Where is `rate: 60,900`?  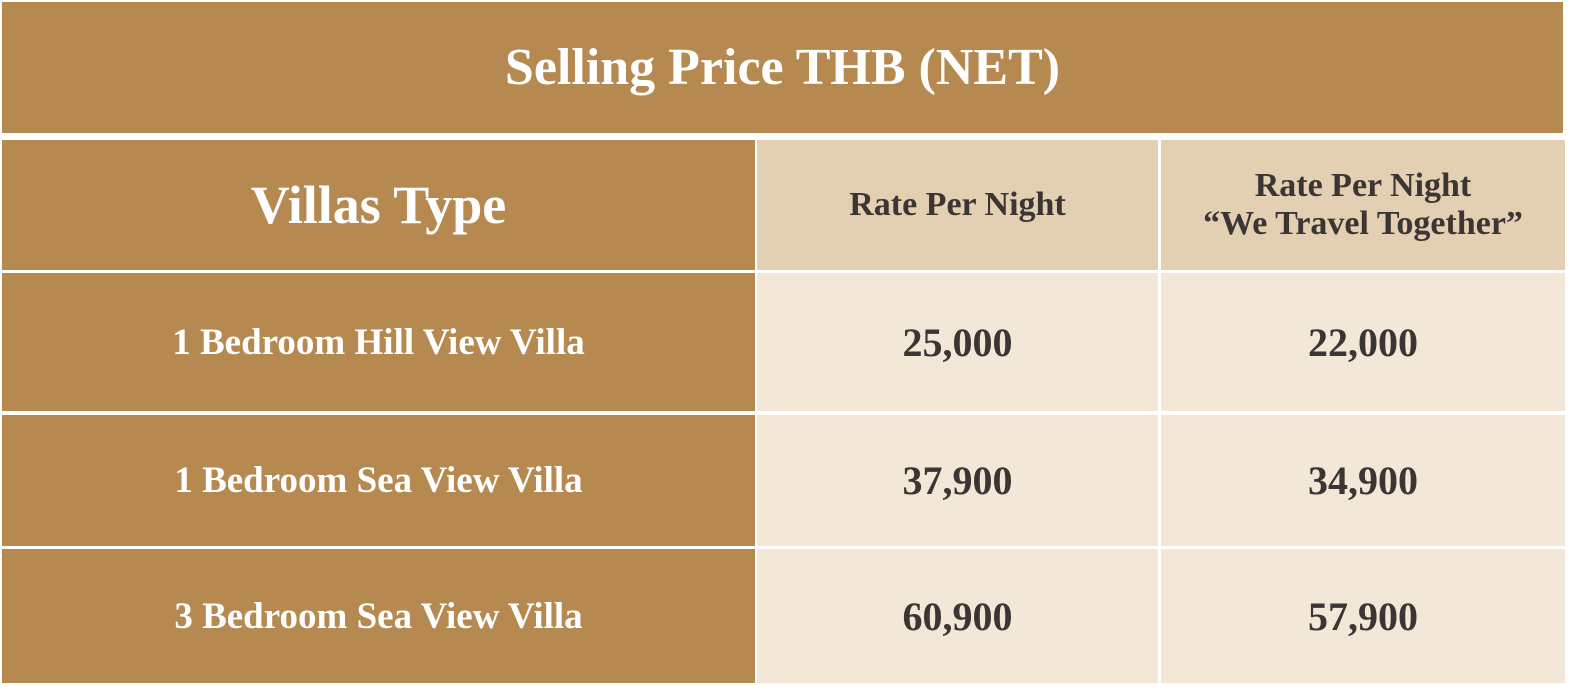
rate: 60,900 is located at coordinates (957, 616).